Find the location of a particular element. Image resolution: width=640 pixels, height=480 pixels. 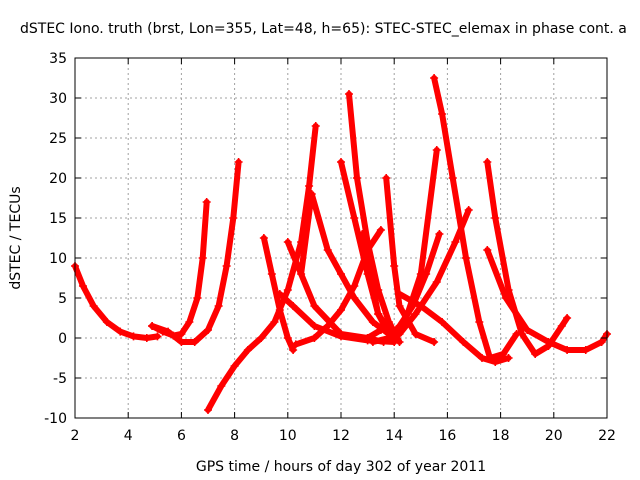

y-tick-label: 30 is located at coordinates (58, 99).